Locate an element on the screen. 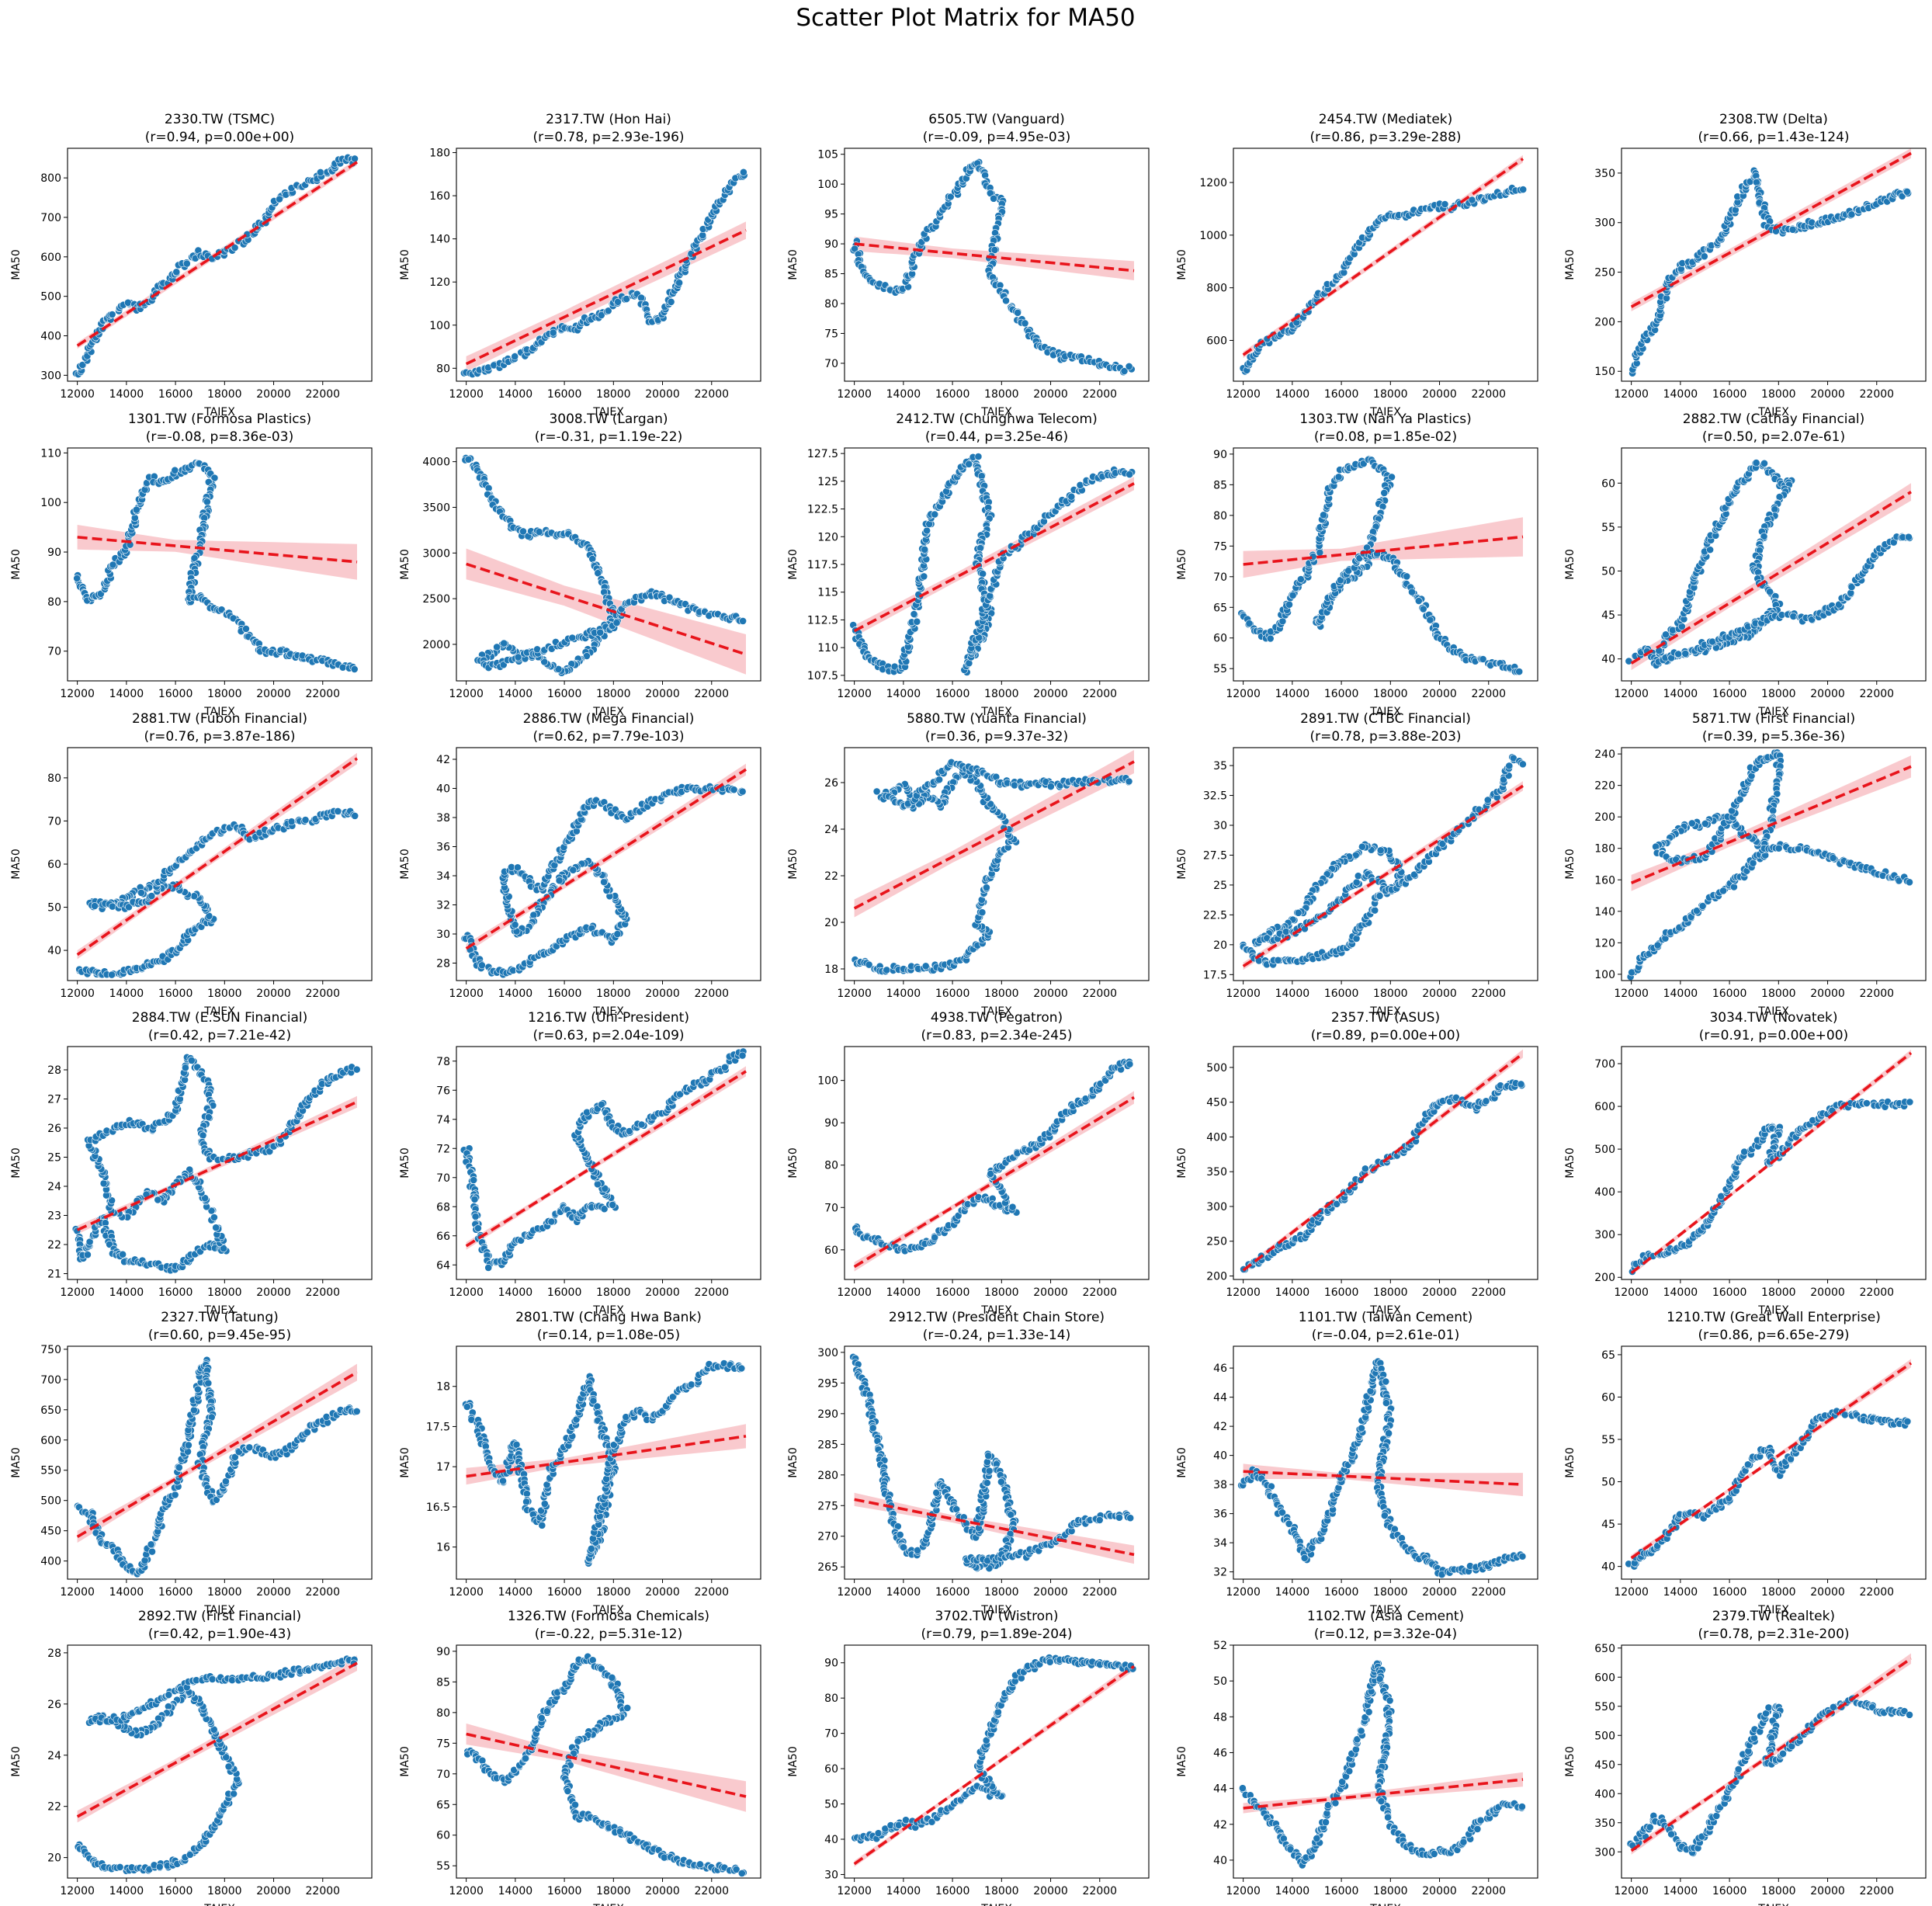 This screenshot has height=1906, width=1932. y-tick-label: 26 is located at coordinates (54, 1129).